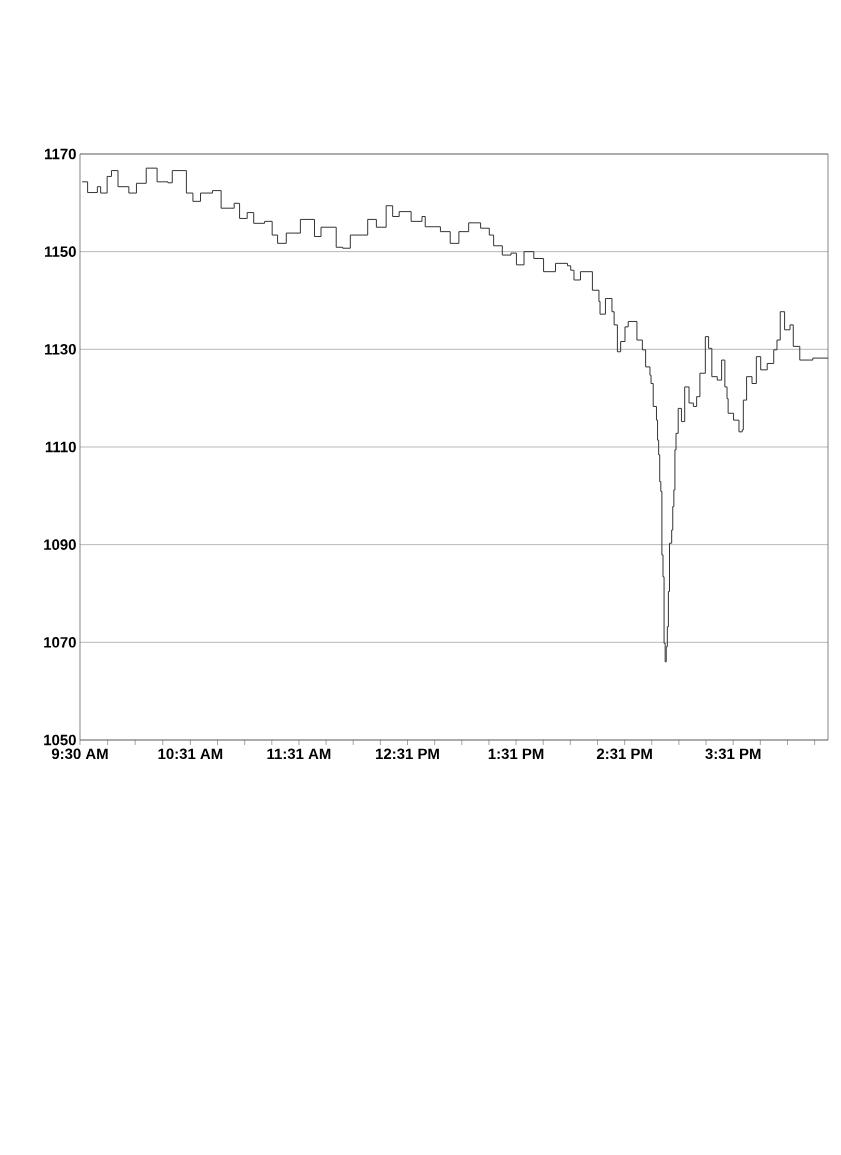 Image resolution: width=841 pixels, height=1155 pixels. Describe the element at coordinates (60, 447) in the screenshot. I see `y-tick-label: 1110` at that location.